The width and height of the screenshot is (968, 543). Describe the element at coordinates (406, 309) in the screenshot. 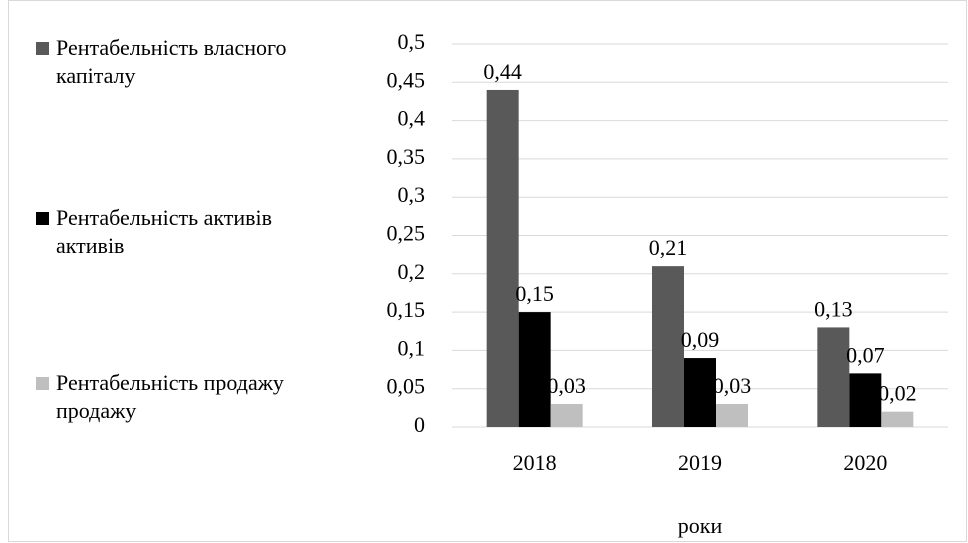

I see `y-tick-label: 0,15` at that location.